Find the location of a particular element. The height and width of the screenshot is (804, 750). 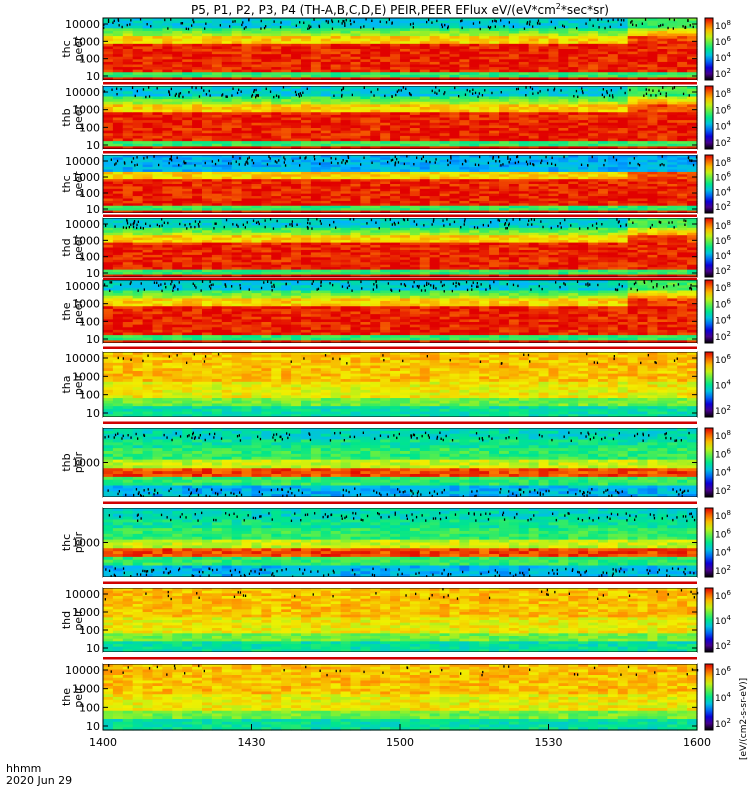

x-tick-label: 1600 is located at coordinates (697, 742).